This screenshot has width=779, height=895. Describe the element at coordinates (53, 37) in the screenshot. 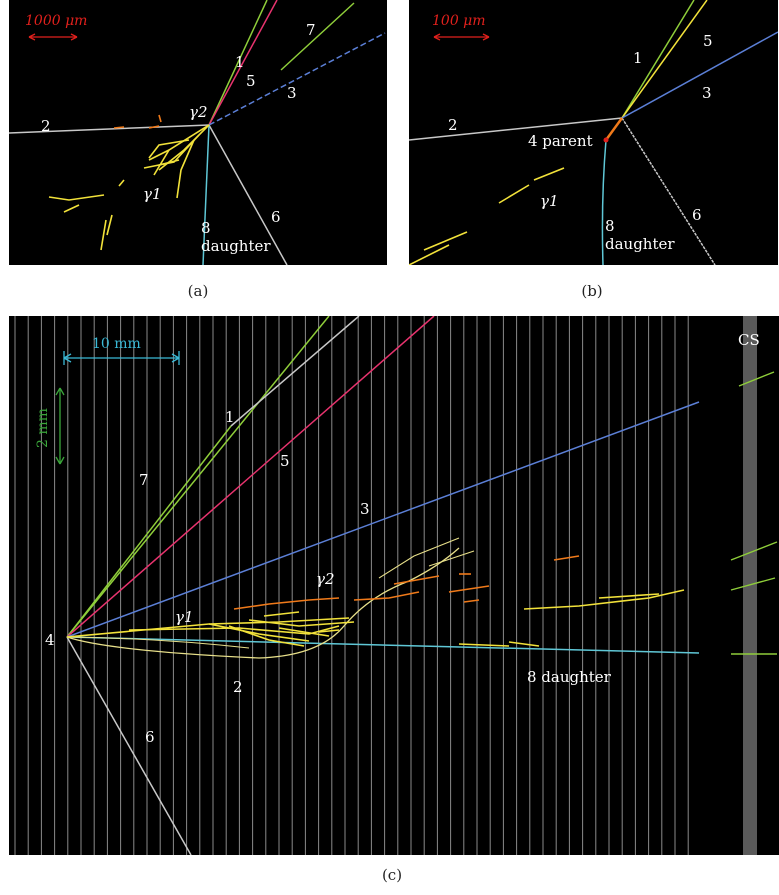

I see `scale-bar-a` at that location.